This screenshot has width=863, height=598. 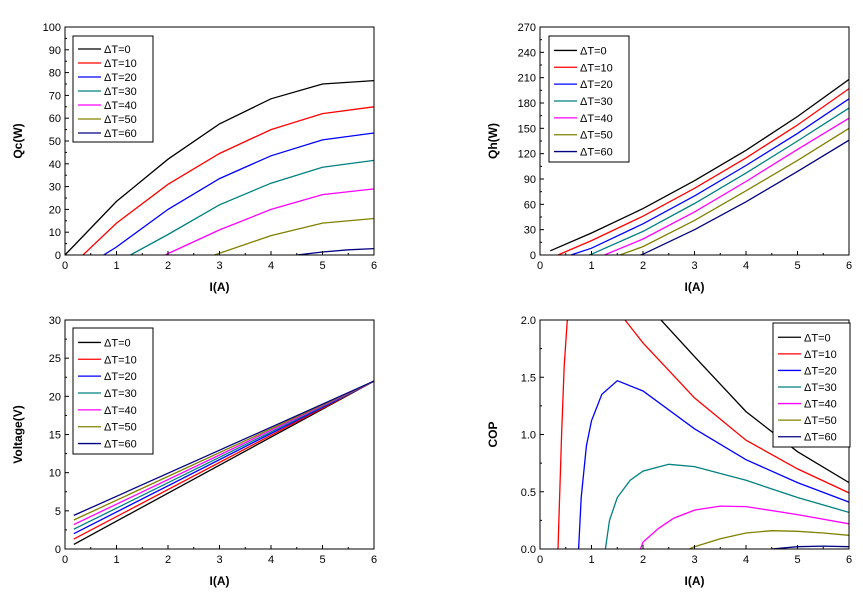 What do you see at coordinates (528, 436) in the screenshot?
I see `y-tick-label: 1.0` at bounding box center [528, 436].